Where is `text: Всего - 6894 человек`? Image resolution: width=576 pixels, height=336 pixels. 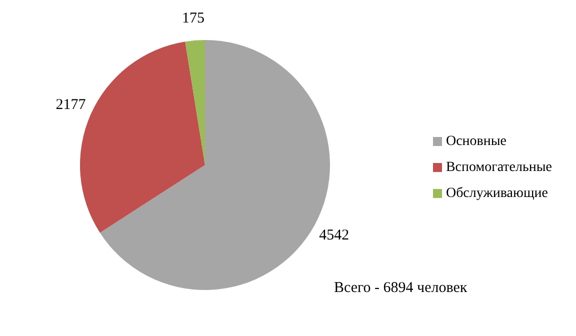 text: Всего - 6894 человек is located at coordinates (401, 288).